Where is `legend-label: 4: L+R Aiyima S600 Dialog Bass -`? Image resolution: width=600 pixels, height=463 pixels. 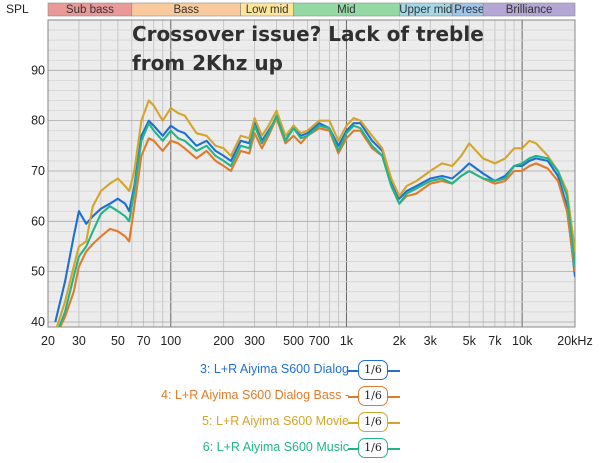
legend-label: 4: L+R Aiyima S600 Dialog Bass - is located at coordinates (255, 395).